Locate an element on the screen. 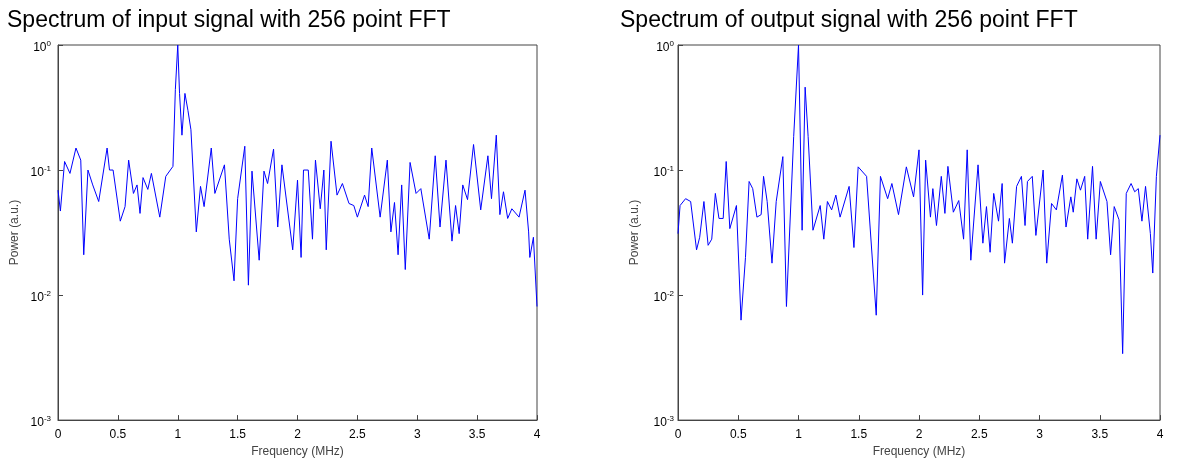 Image resolution: width=1198 pixels, height=462 pixels. chart-title: Spectrum of input signal with 256 point FFT is located at coordinates (229, 18).